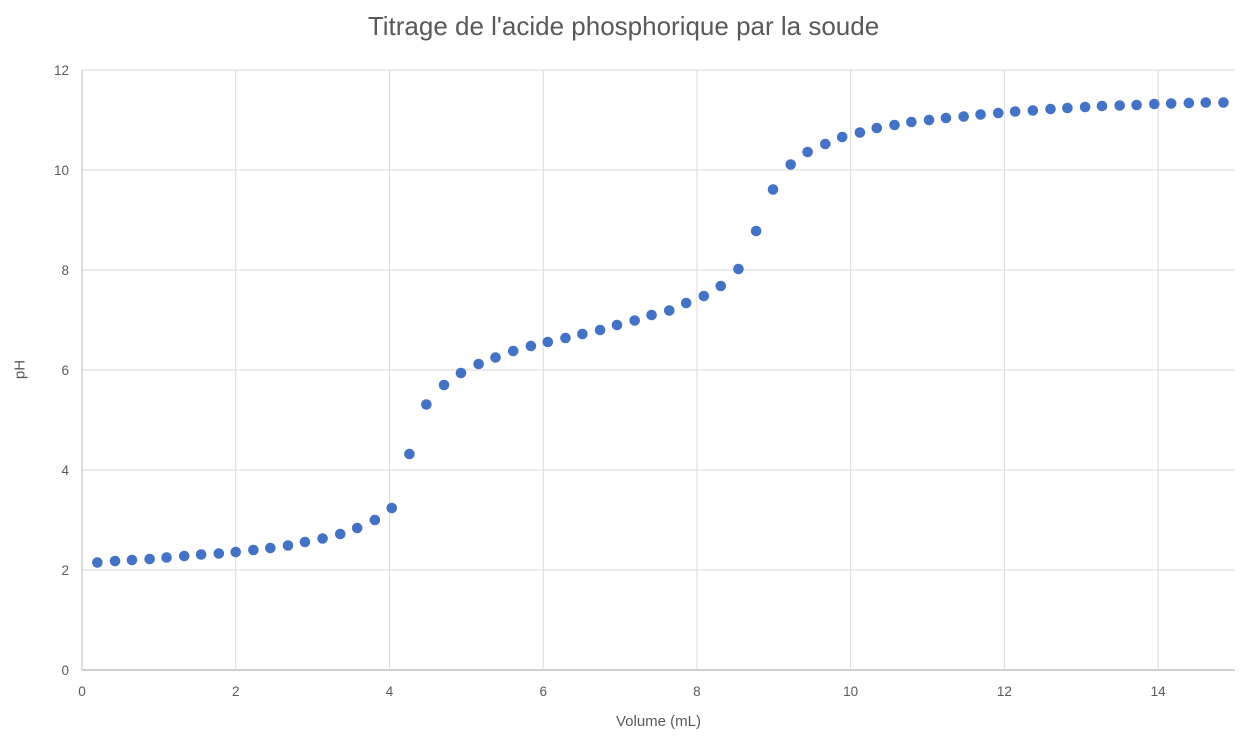 This screenshot has width=1247, height=747. Describe the element at coordinates (65, 370) in the screenshot. I see `y-tick-label: 6` at that location.